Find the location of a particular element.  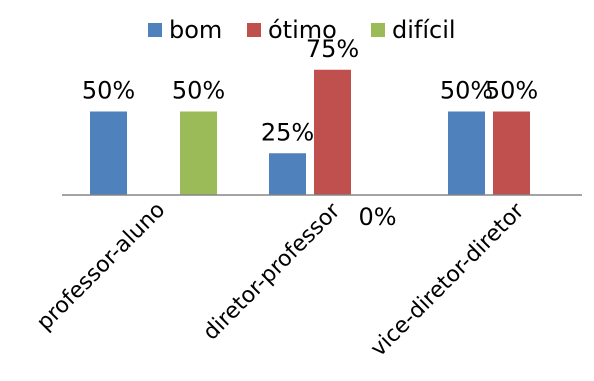

data-label-difícil-professor-aluno: 50% is located at coordinates (198, 91).